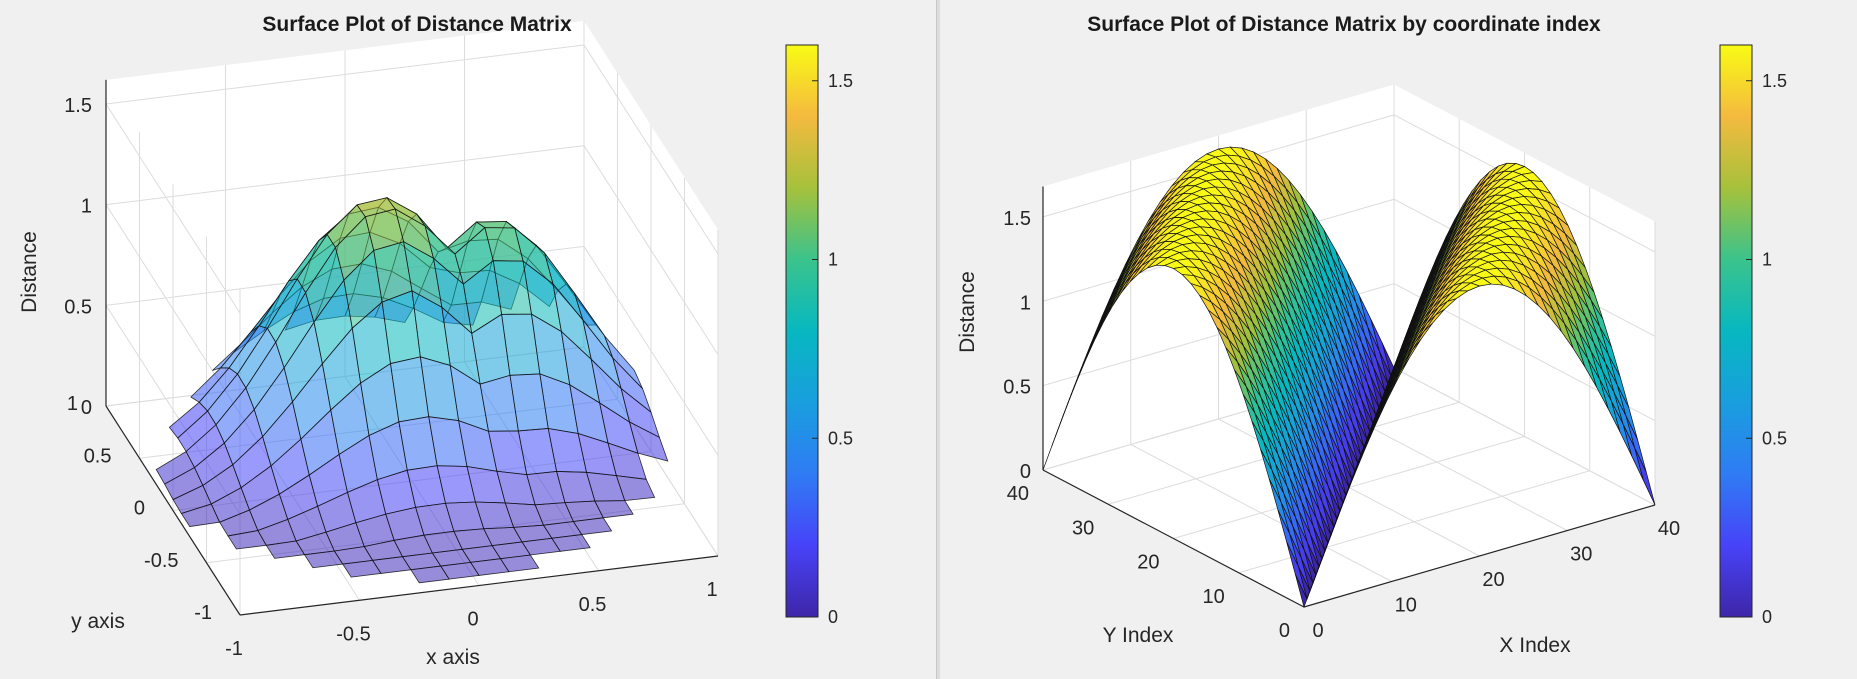 Image resolution: width=1857 pixels, height=679 pixels. What do you see at coordinates (938, 339) in the screenshot?
I see `figure-divider` at bounding box center [938, 339].